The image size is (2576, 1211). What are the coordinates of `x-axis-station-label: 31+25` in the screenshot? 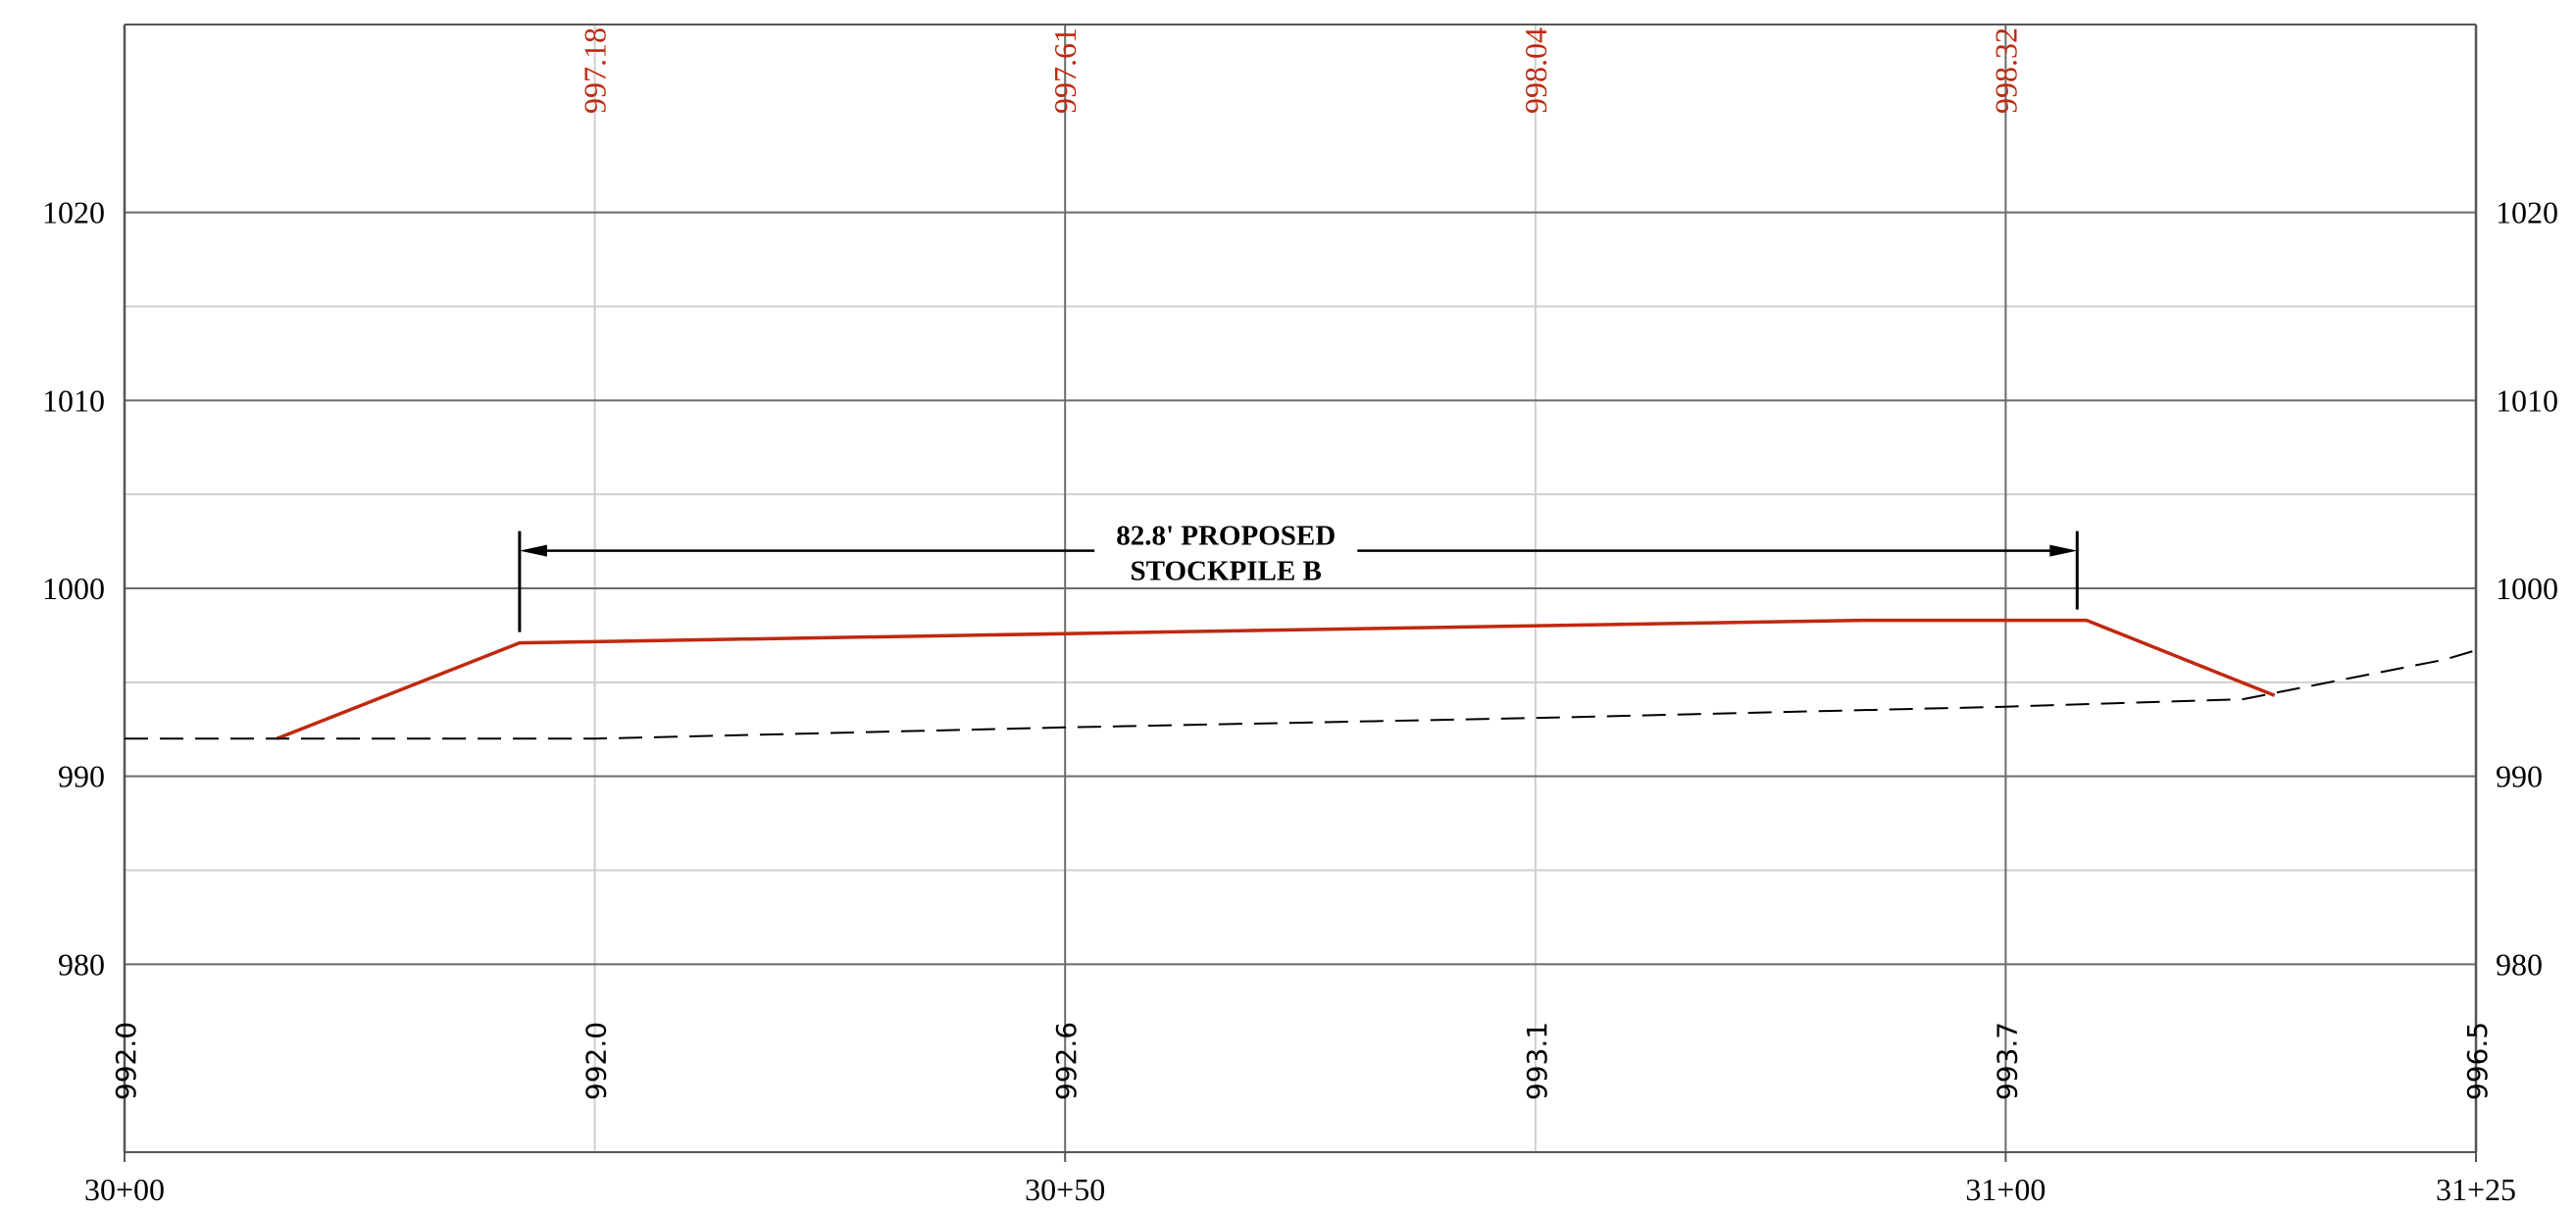 It's located at (2476, 1189).